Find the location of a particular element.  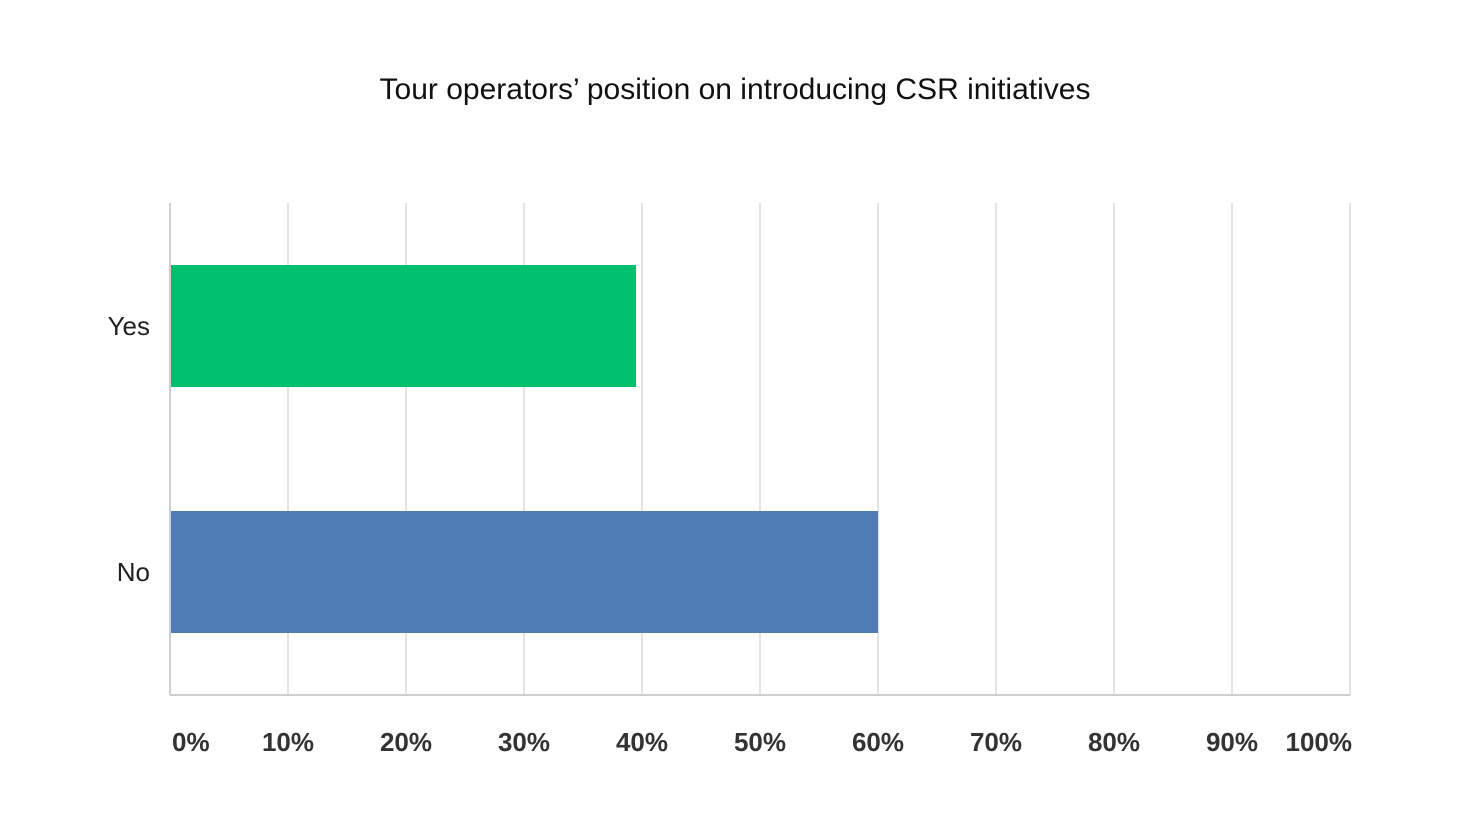

x-tick-label: 20% is located at coordinates (406, 742).